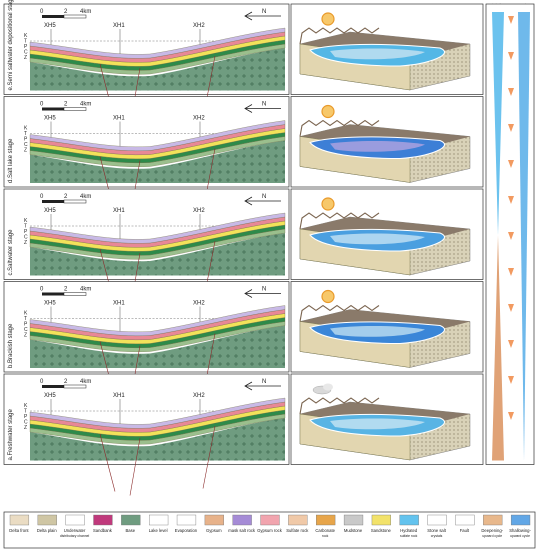 The image size is (539, 550). What do you see at coordinates (524, 236) in the screenshot?
I see `shallowing-cycle` at bounding box center [524, 236].